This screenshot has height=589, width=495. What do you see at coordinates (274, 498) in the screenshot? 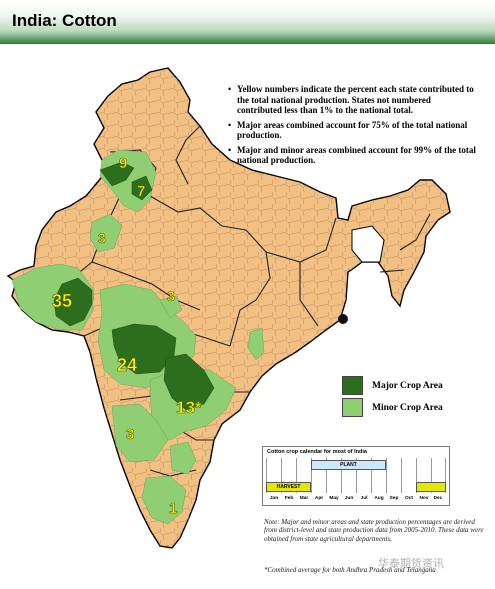
I see `month-label: Jan` at bounding box center [274, 498].